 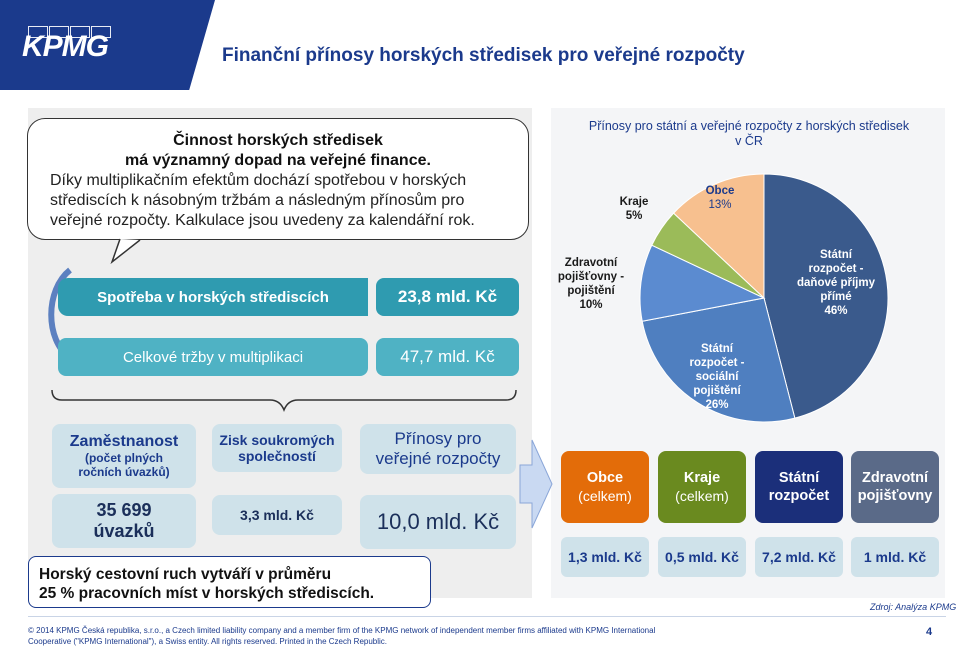 I want to click on entity-statni-rozpocet: Státní rozpočet, so click(x=799, y=487).